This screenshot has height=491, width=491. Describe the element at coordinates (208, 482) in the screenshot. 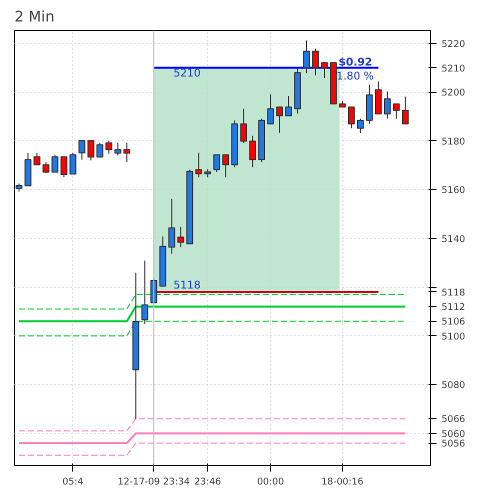

I see `x-tick-label: 23:46` at that location.